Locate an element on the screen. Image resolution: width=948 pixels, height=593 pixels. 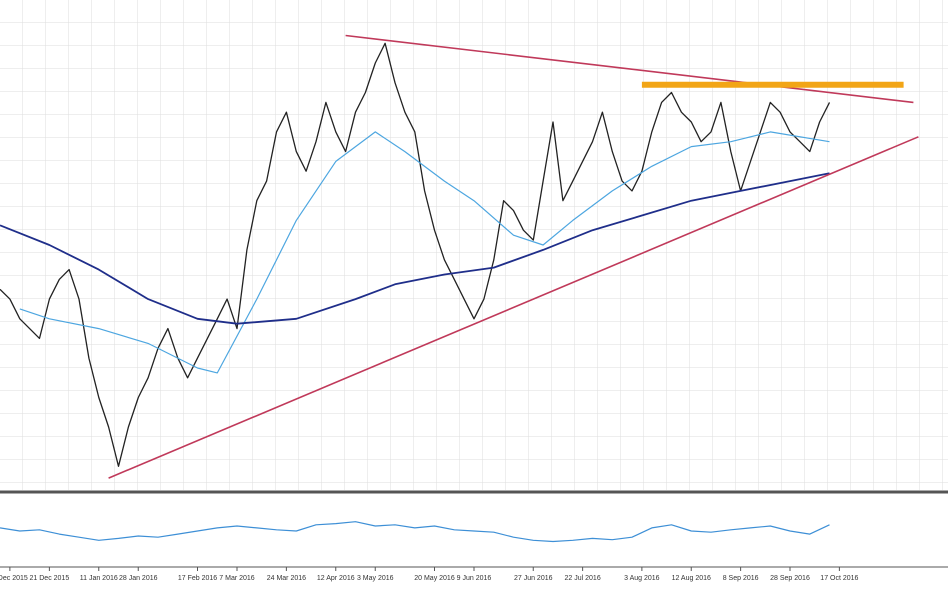
x-tick-label: 1 Dec 2015 is located at coordinates (14, 578).